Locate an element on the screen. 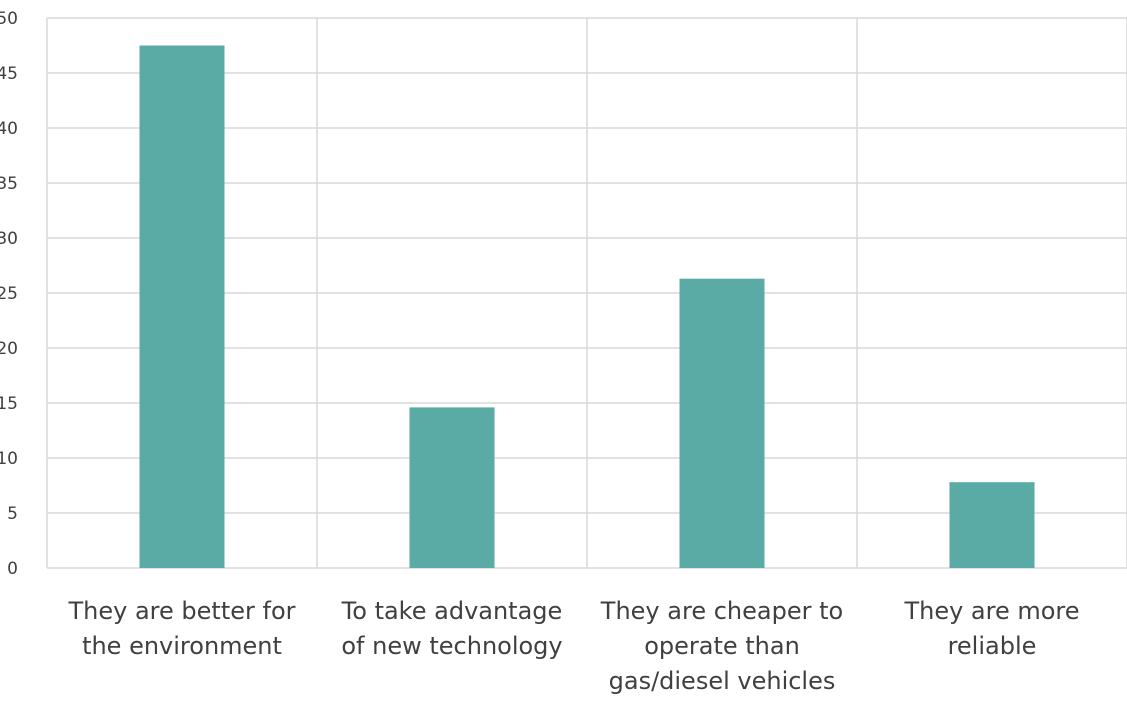  y-tick-label: 5 is located at coordinates (12, 514).